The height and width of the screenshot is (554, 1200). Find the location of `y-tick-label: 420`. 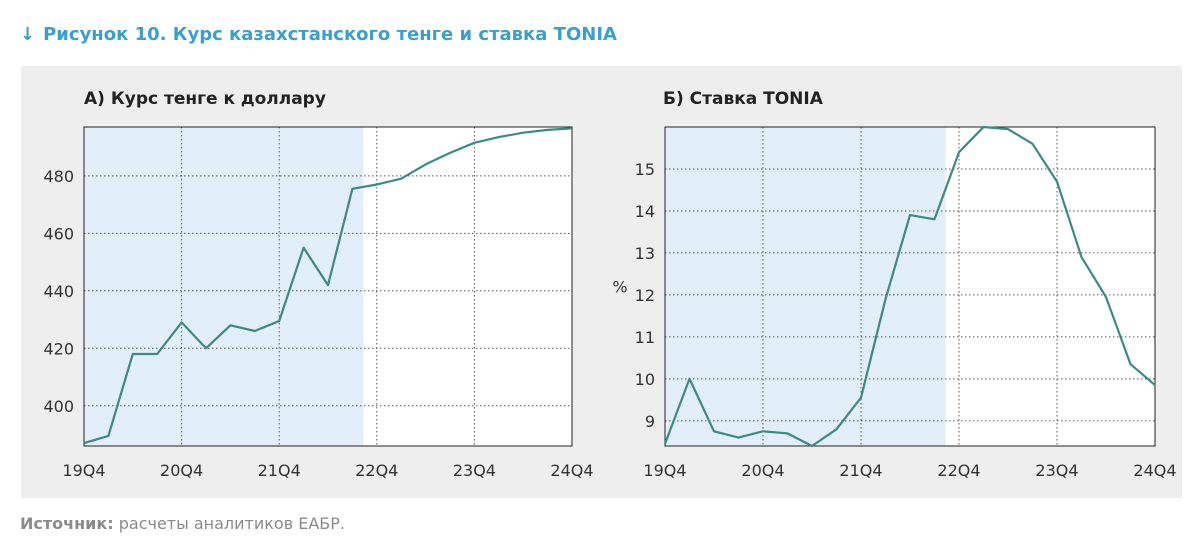

y-tick-label: 420 is located at coordinates (58, 348).